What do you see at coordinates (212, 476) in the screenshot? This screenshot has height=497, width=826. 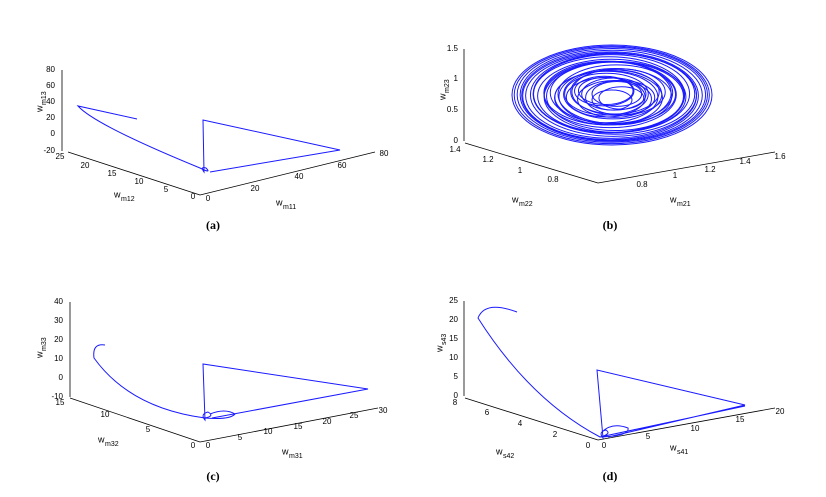 I see `panel-label: (c)` at bounding box center [212, 476].